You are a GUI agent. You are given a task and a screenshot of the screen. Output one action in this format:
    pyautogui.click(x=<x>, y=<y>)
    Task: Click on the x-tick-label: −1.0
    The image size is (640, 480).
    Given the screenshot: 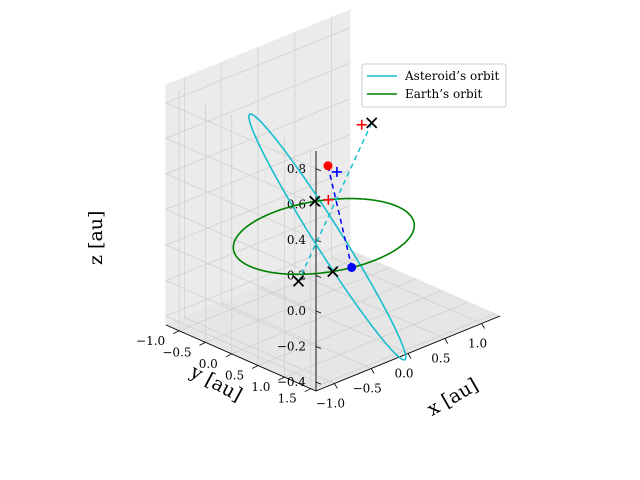 What is the action you would take?
    pyautogui.click(x=330, y=404)
    